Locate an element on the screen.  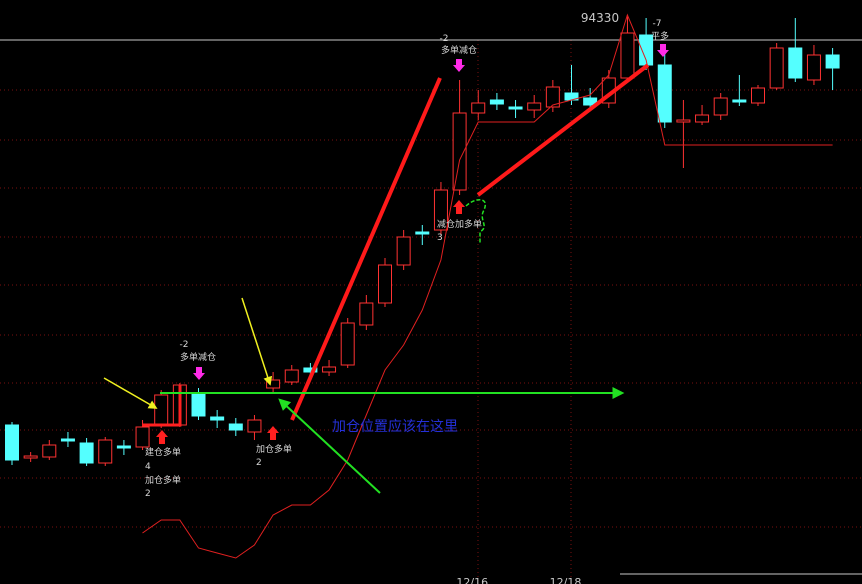
annotation: 减仓加多单 is located at coordinates (459, 224).